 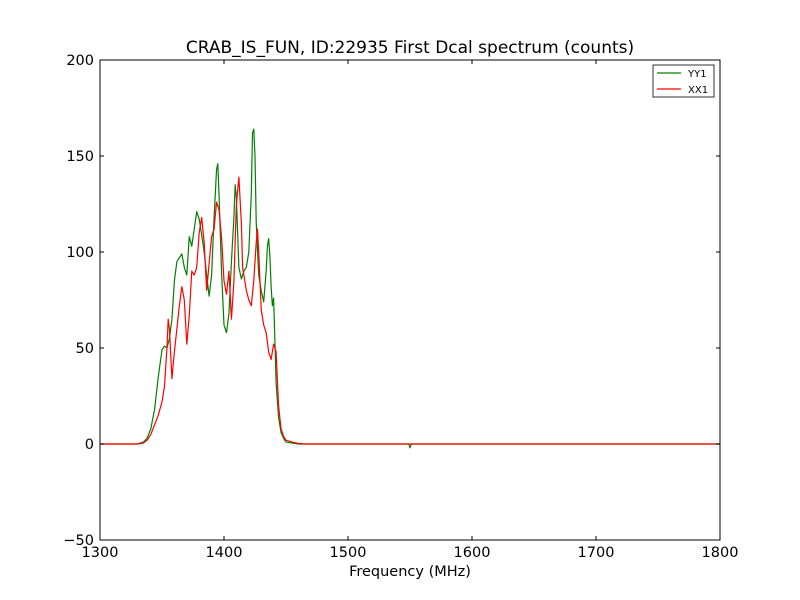 What do you see at coordinates (683, 81) in the screenshot?
I see `legend-box` at bounding box center [683, 81].